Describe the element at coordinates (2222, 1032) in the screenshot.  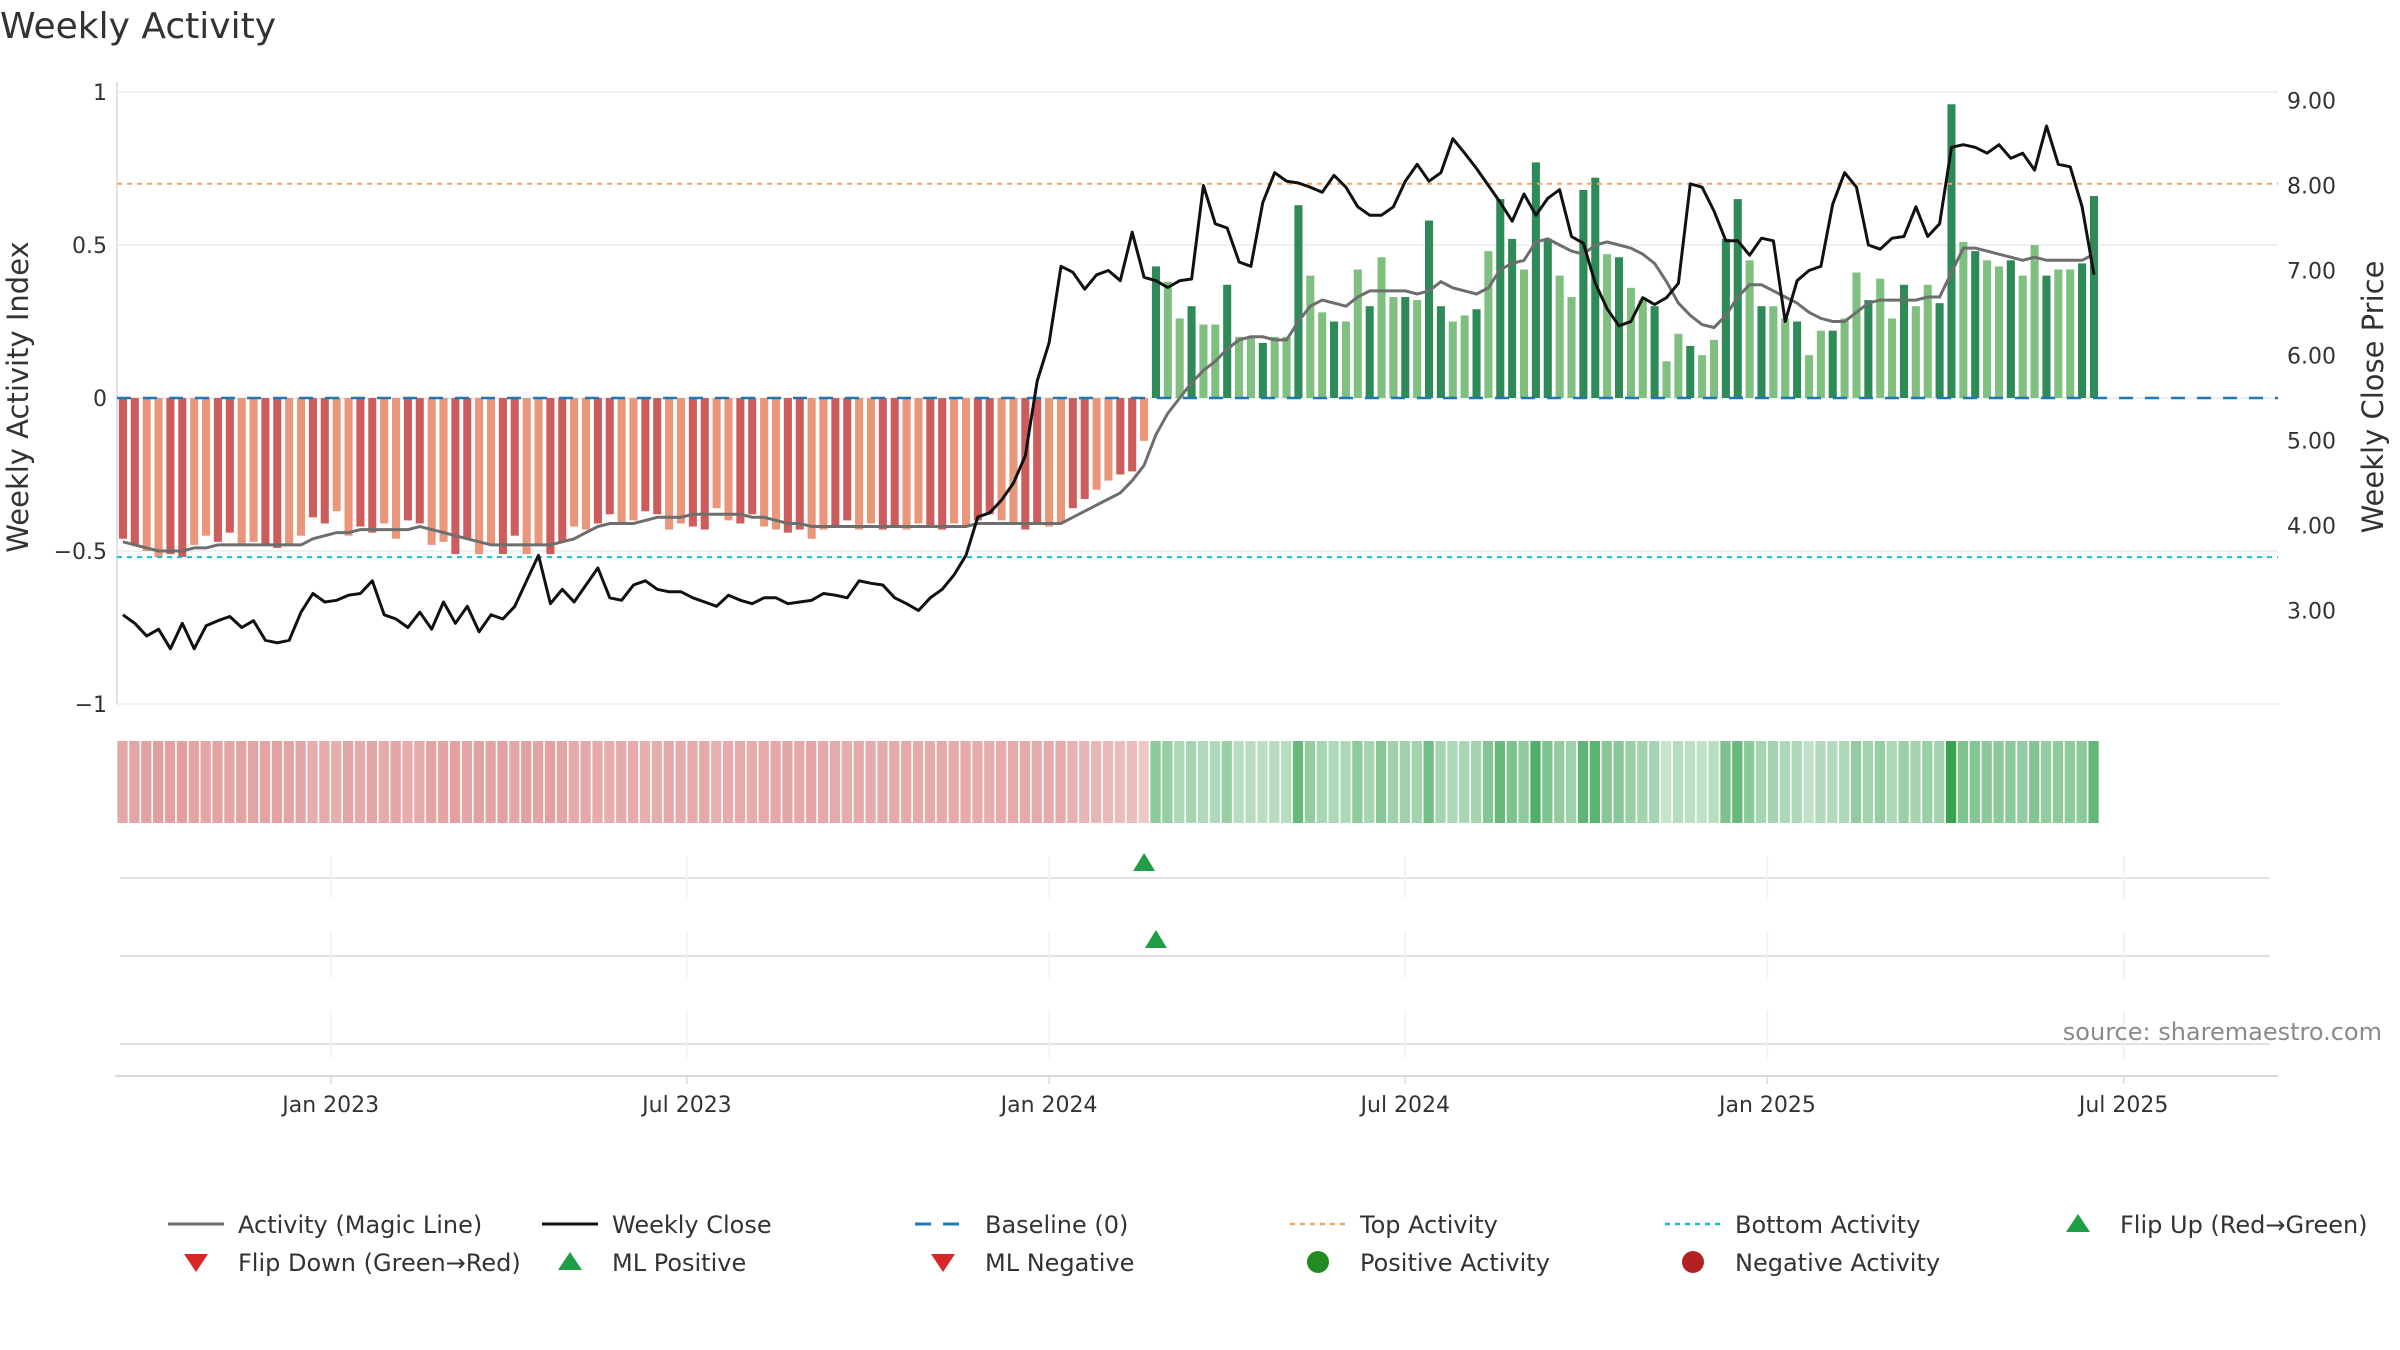
I see `source-label: source: sharemaestro.com` at that location.